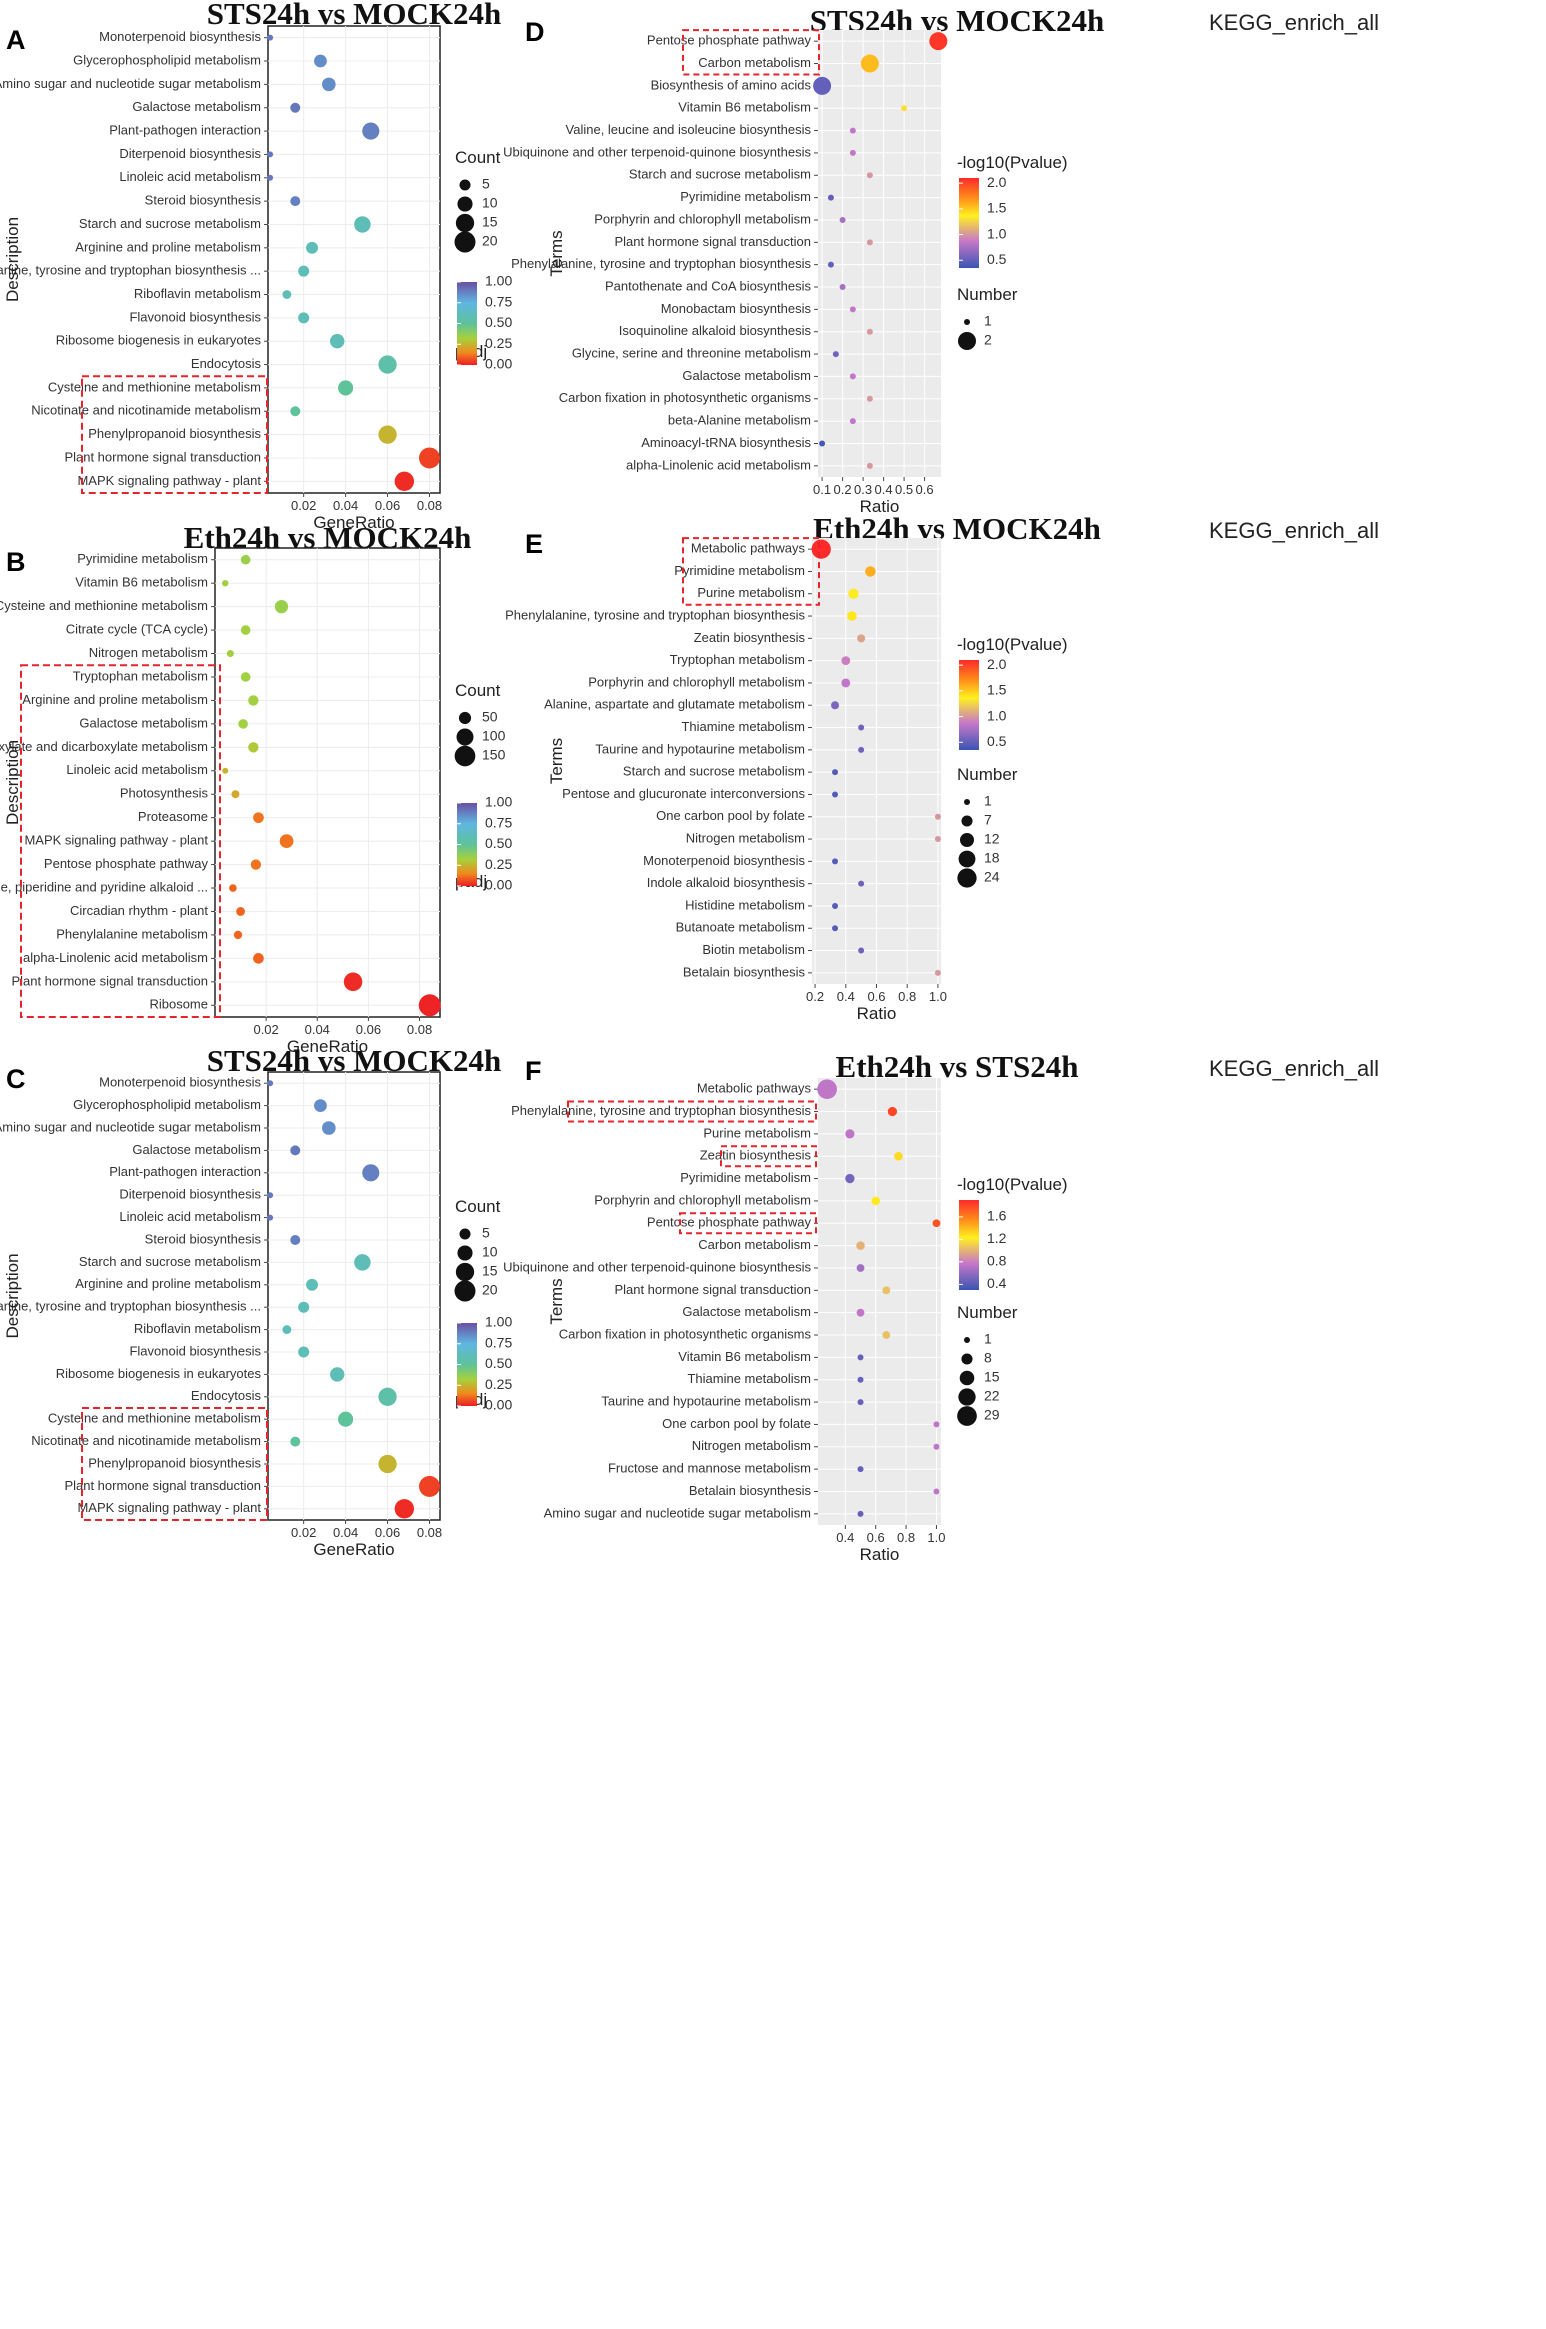  Describe the element at coordinates (997, 1283) in the screenshot. I see `color-legend-label: 0.4` at that location.